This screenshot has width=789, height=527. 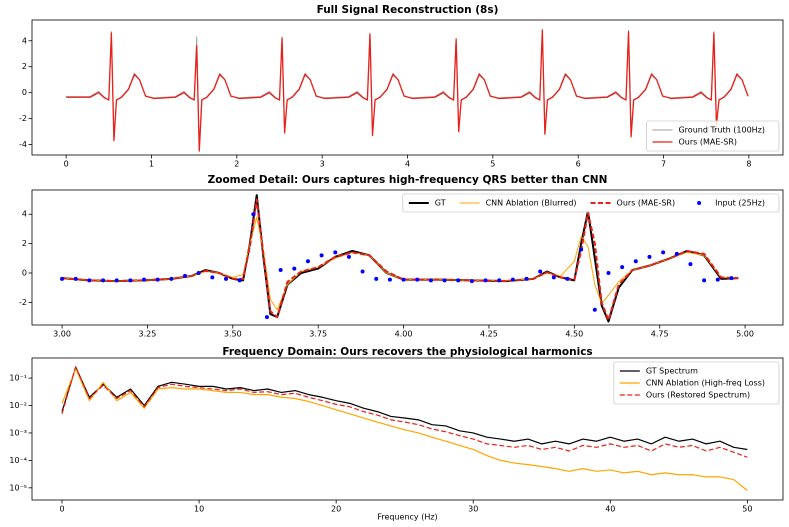 I want to click on legend-box, so click(x=696, y=383).